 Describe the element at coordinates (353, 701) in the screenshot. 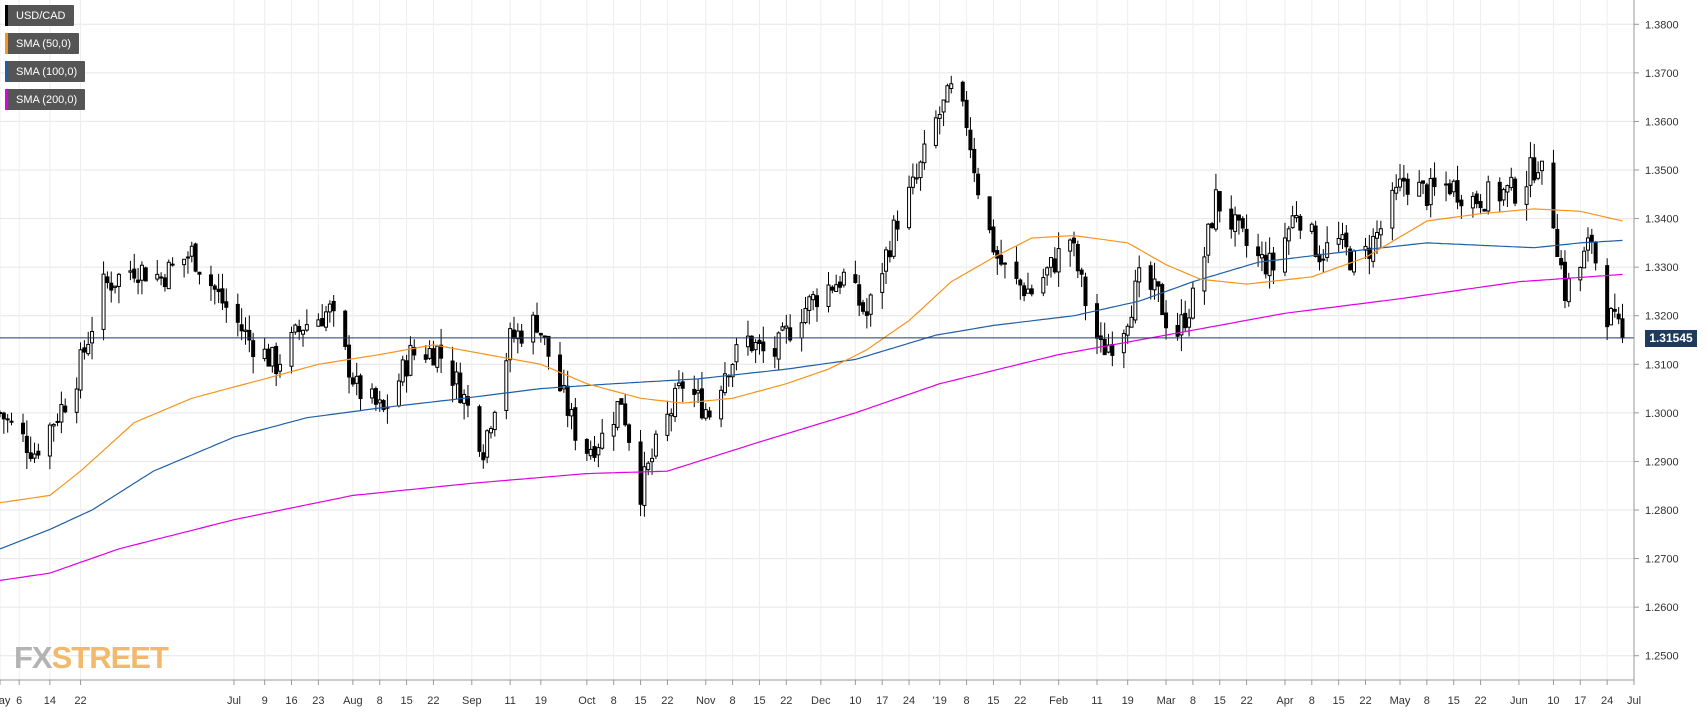

I see `x-tick-label: Aug` at that location.